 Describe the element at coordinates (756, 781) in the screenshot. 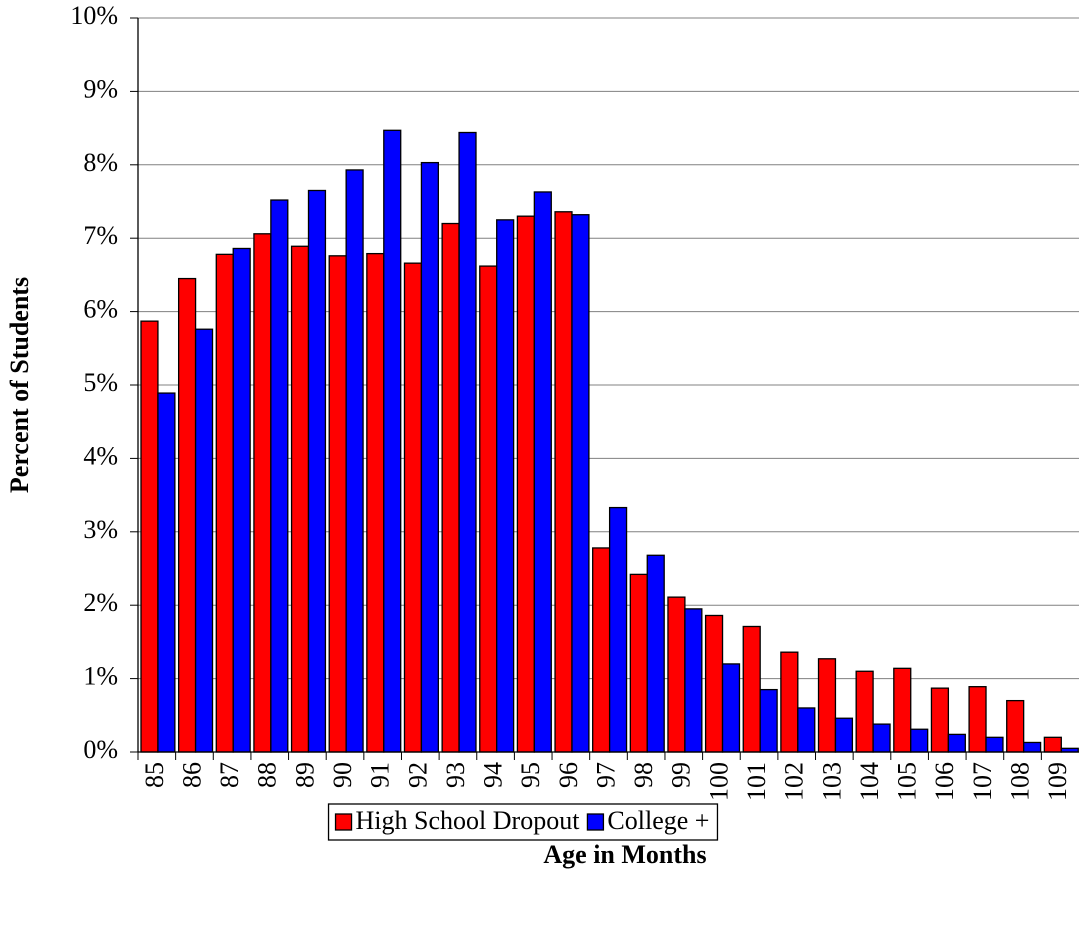

I see `x-tick-label: 101` at that location.